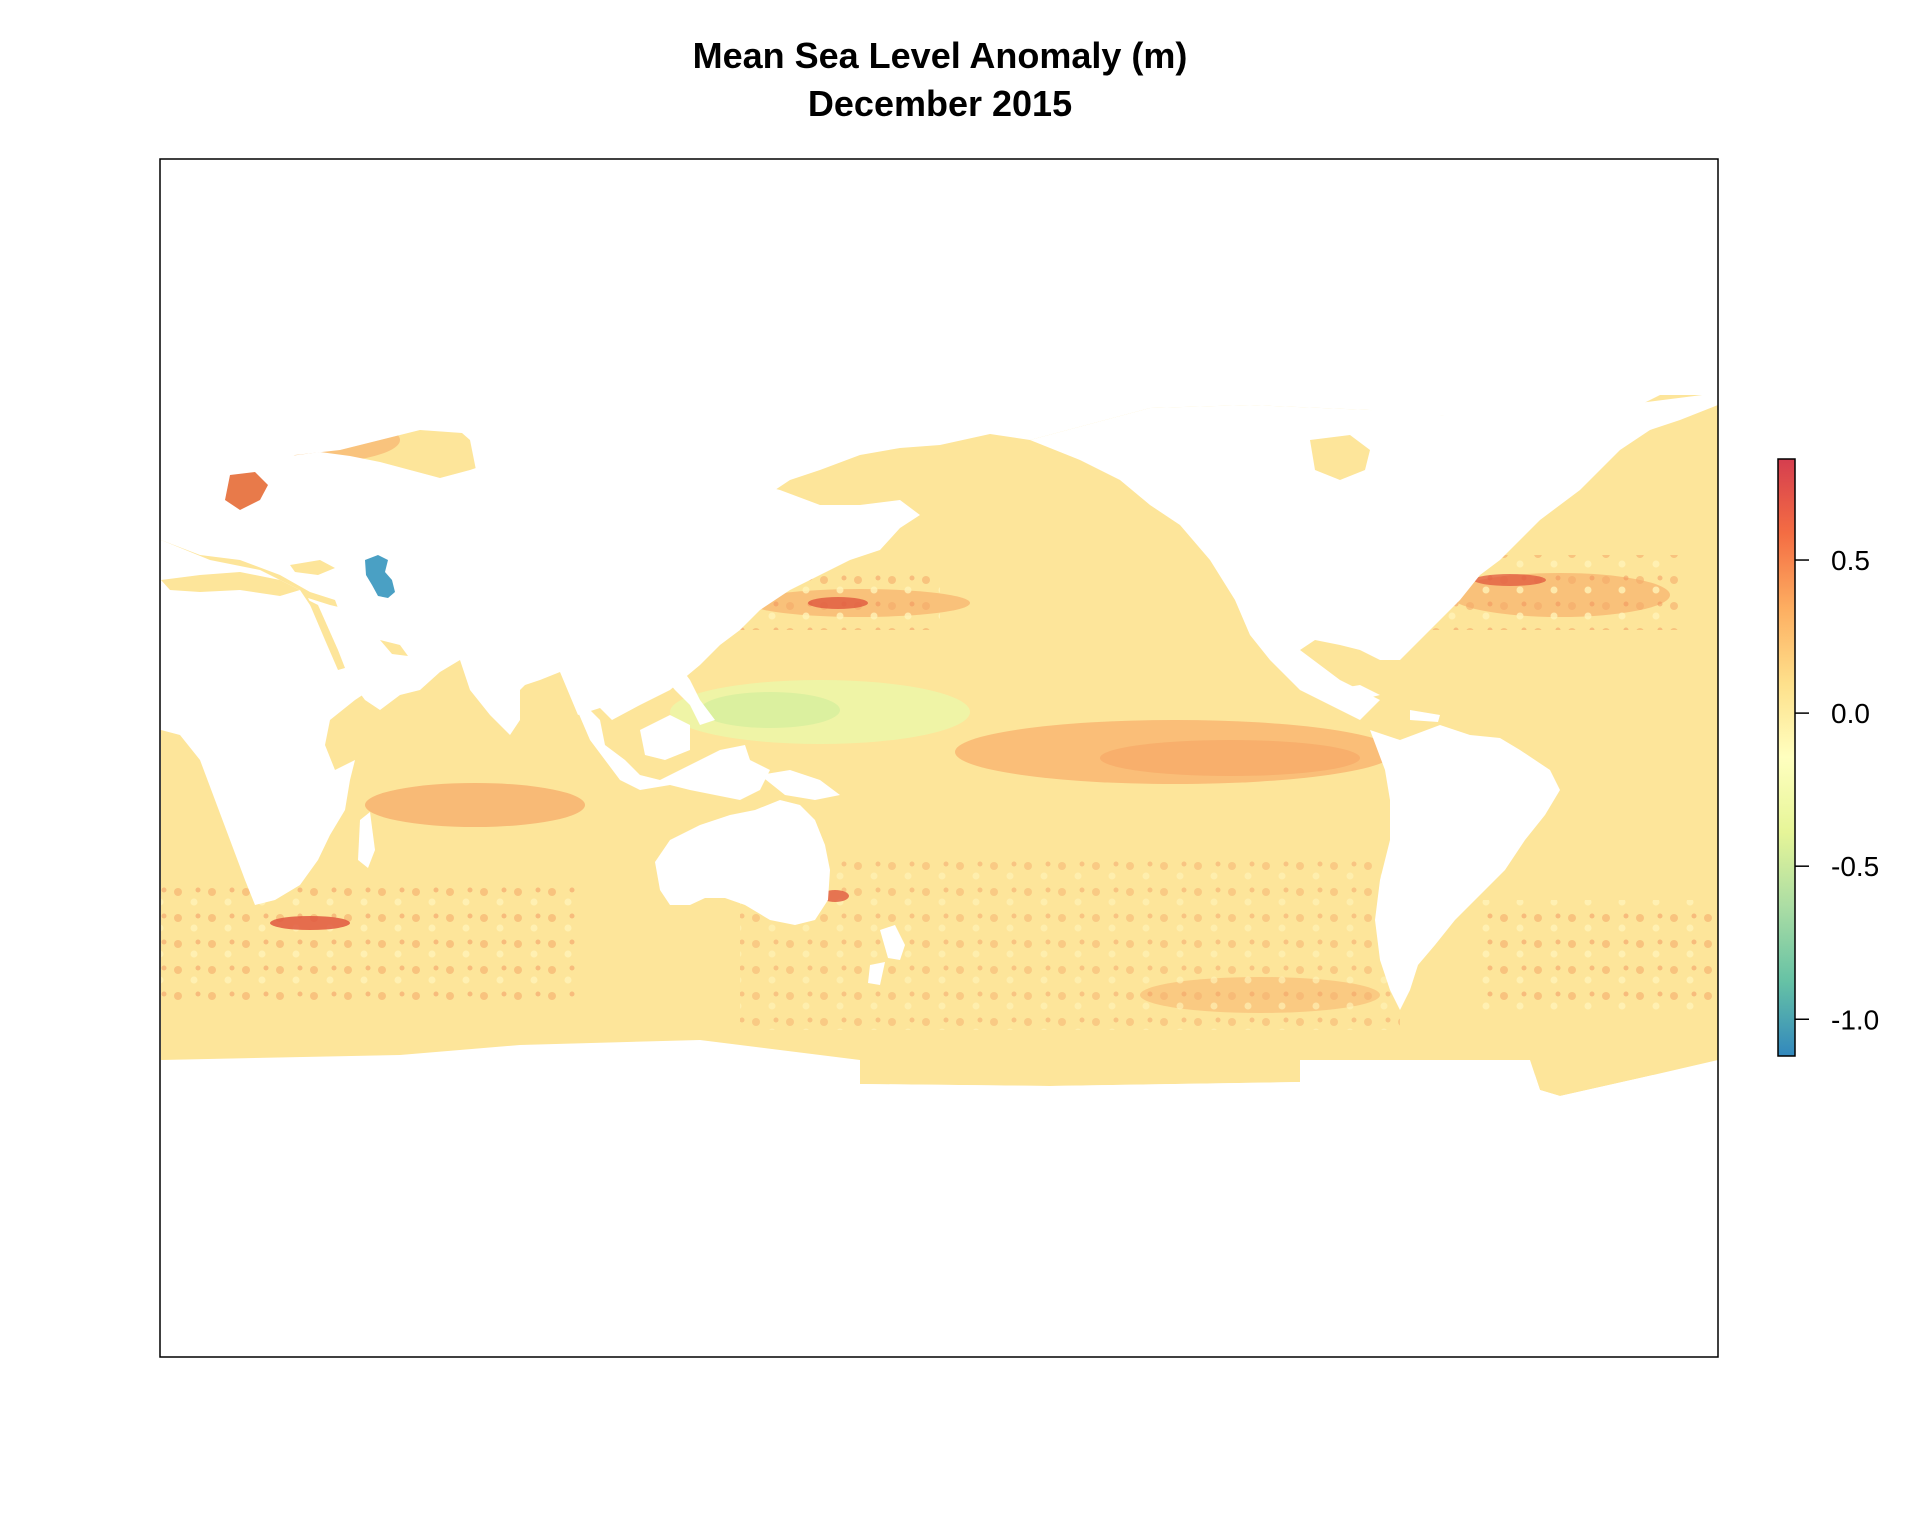 This screenshot has height=1536, width=1920. Describe the element at coordinates (371, 940) in the screenshot. I see `acc-eddies-indian` at that location.